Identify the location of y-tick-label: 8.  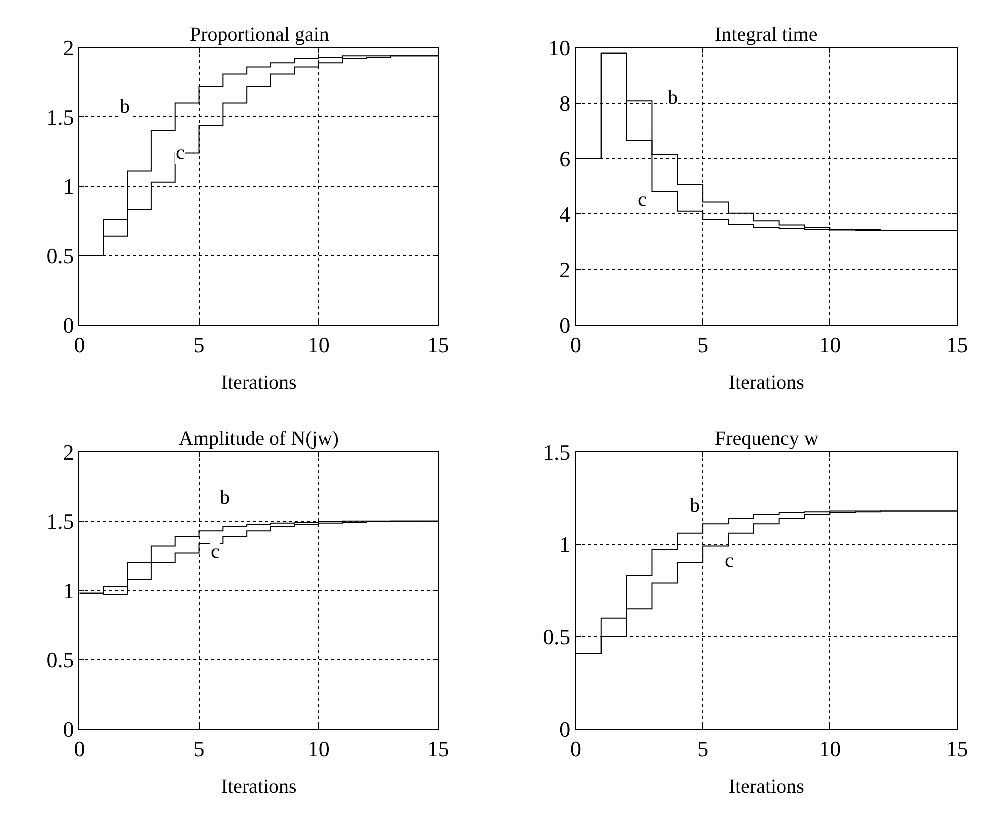
(565, 103).